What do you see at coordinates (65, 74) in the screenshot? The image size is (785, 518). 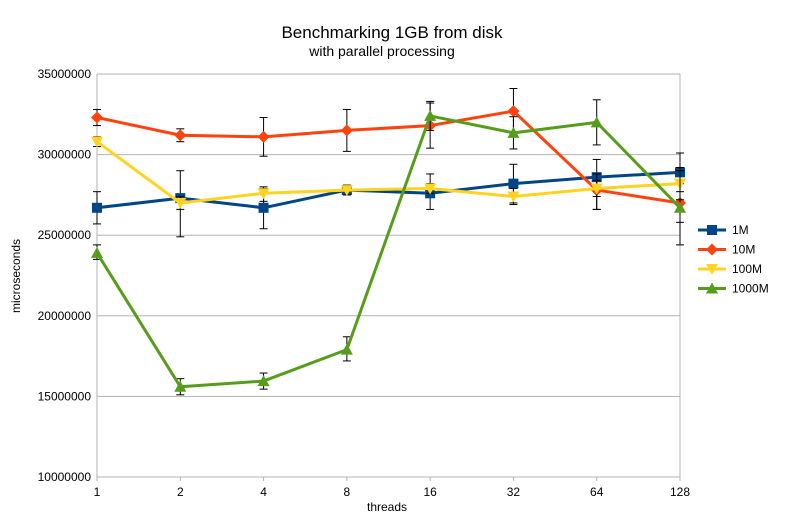 I see `y-tick-label: 35000000` at bounding box center [65, 74].